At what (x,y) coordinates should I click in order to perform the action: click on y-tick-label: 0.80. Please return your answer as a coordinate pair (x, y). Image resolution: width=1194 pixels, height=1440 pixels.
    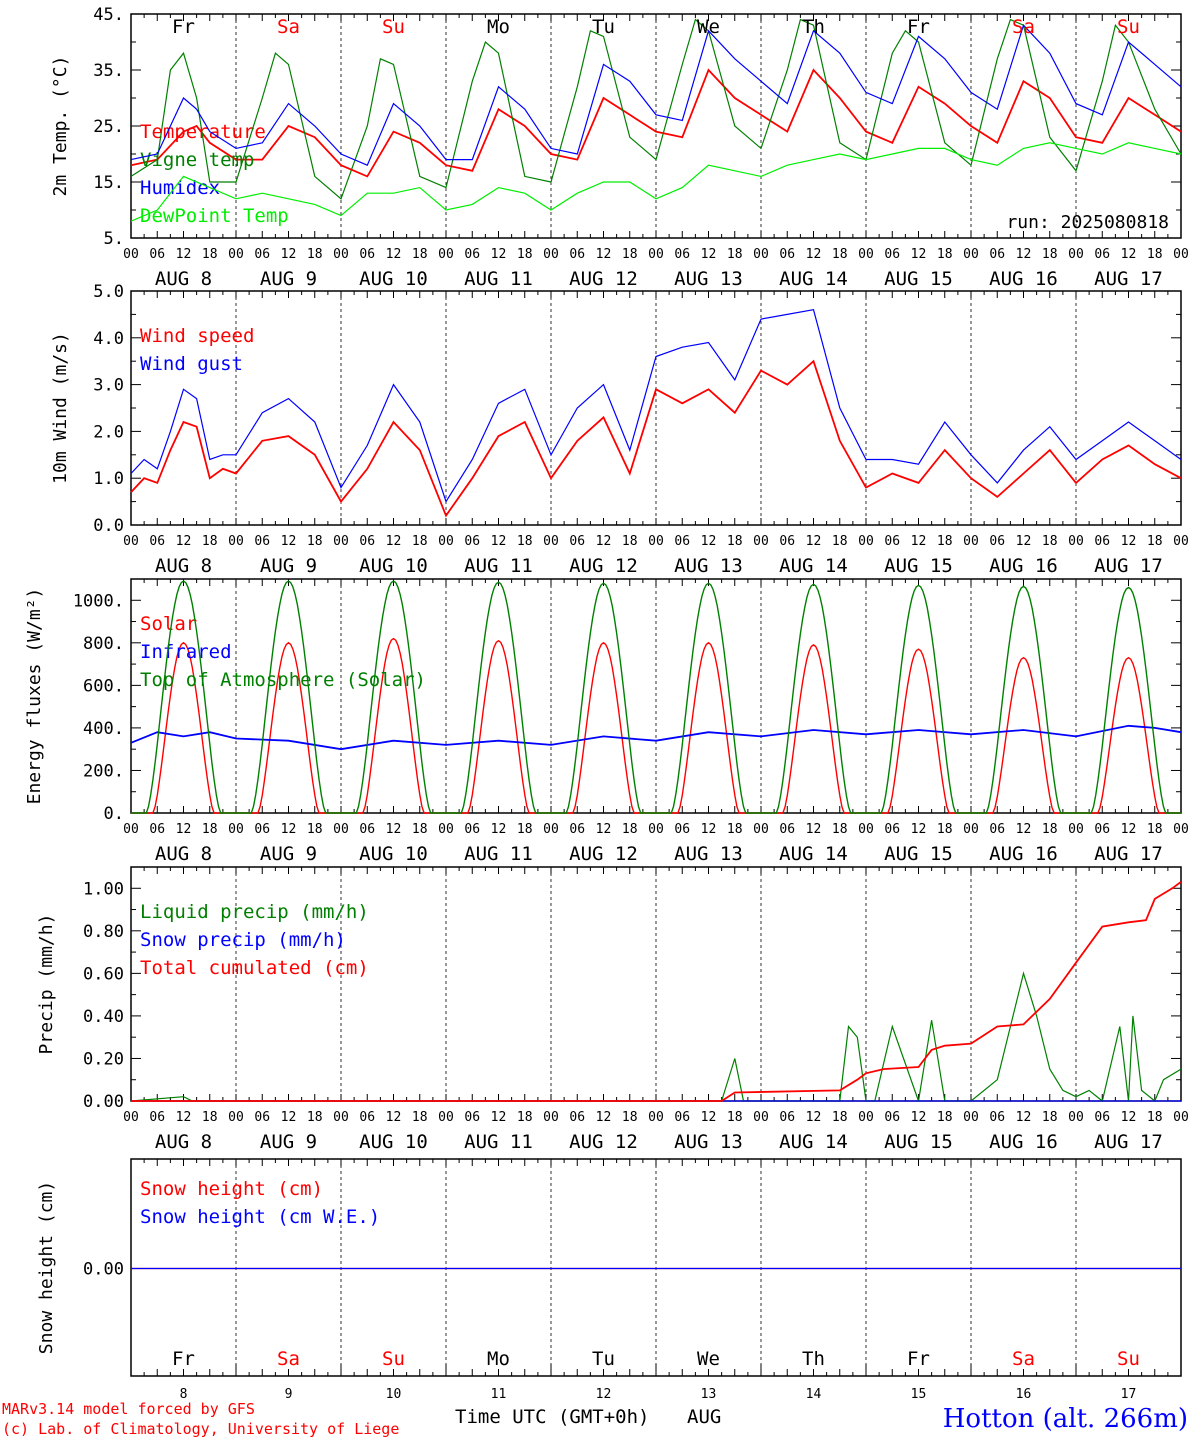
    Looking at the image, I should click on (103, 932).